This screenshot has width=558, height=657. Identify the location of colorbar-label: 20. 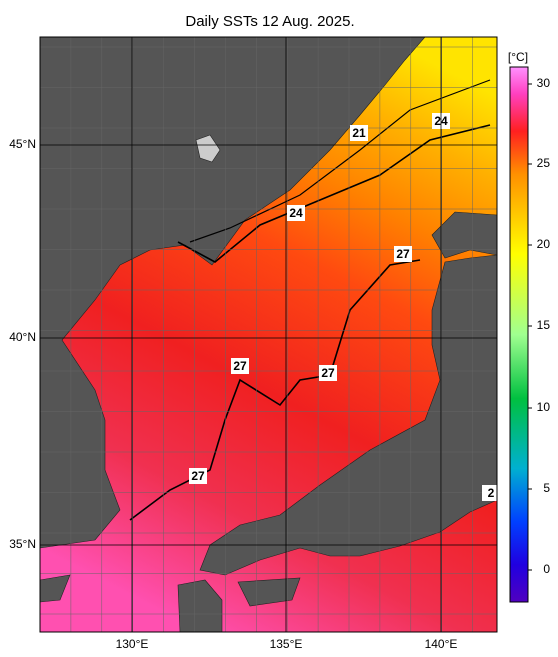
(544, 244).